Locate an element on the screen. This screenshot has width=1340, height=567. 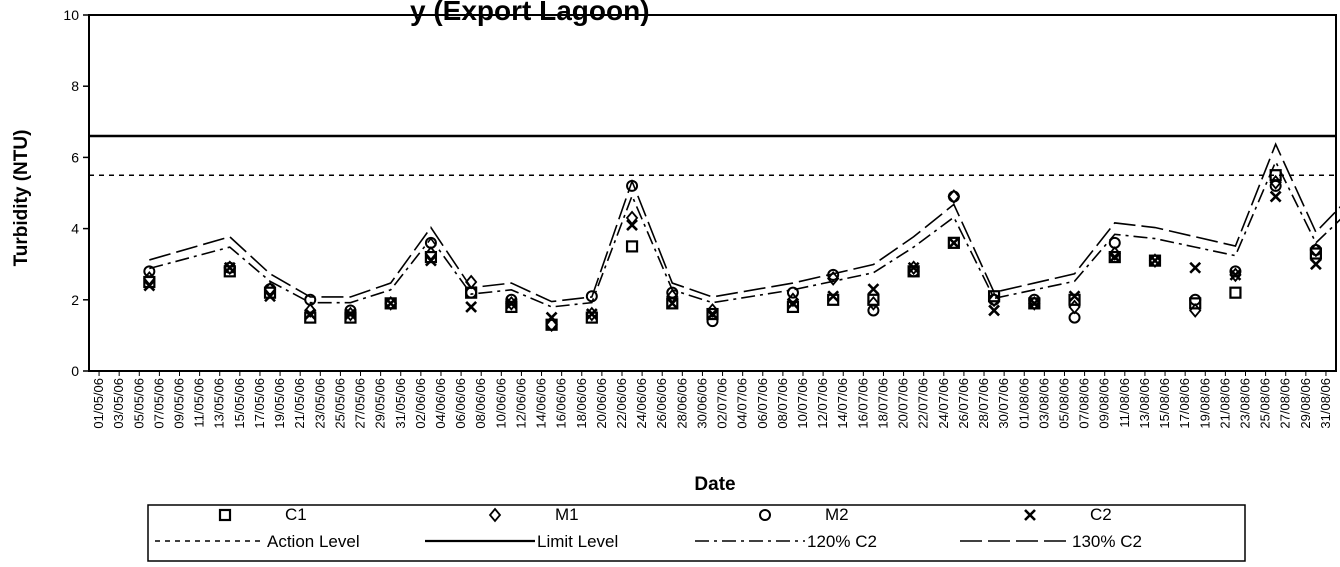
x-tick-label: 13/08/06 is located at coordinates (1144, 403).